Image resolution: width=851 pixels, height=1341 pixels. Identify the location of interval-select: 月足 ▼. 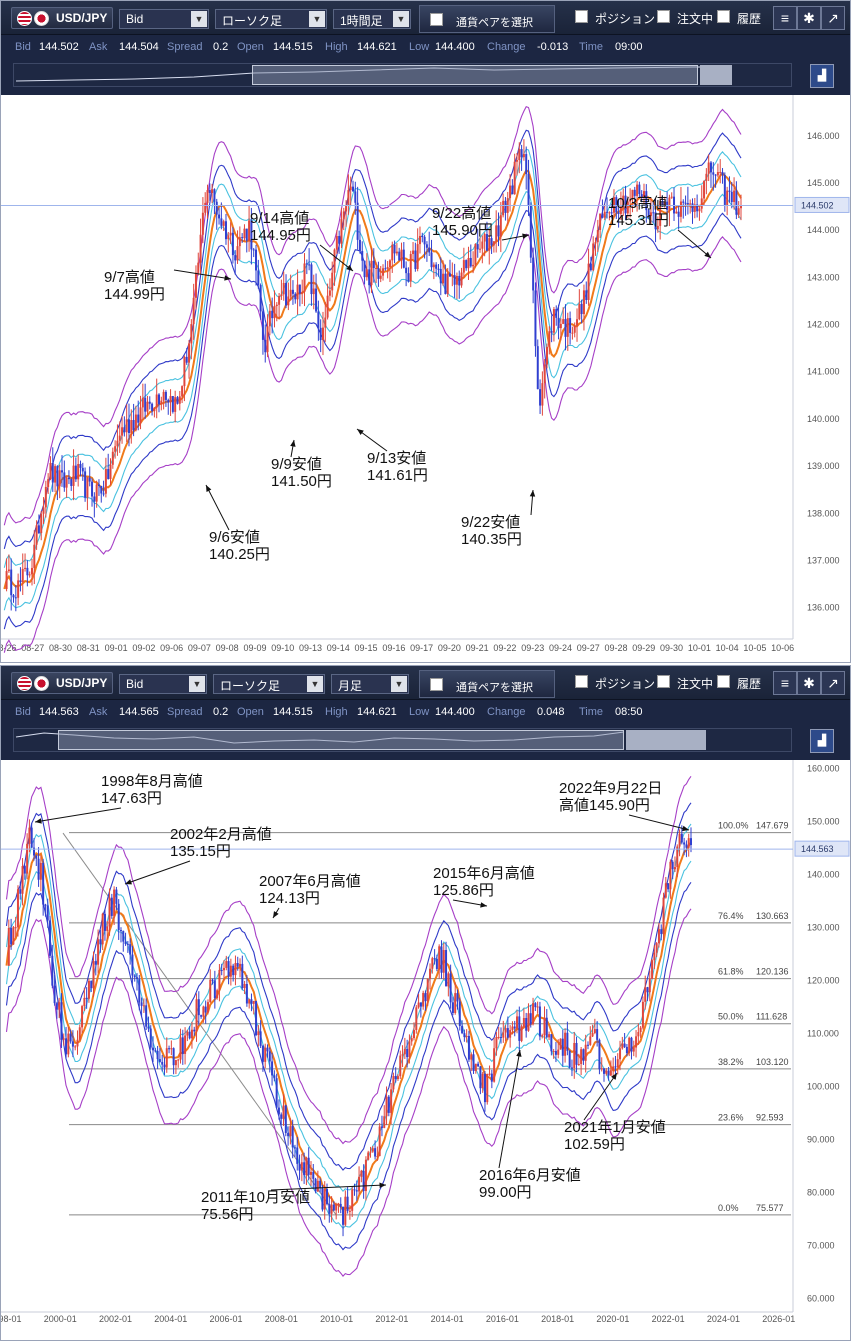
(370, 684).